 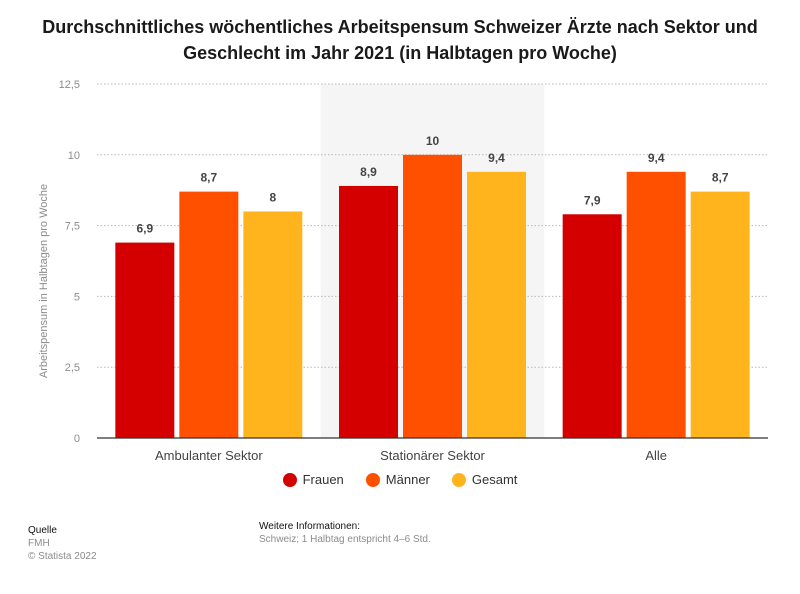 I want to click on y-tick-label: 5, so click(x=77, y=297).